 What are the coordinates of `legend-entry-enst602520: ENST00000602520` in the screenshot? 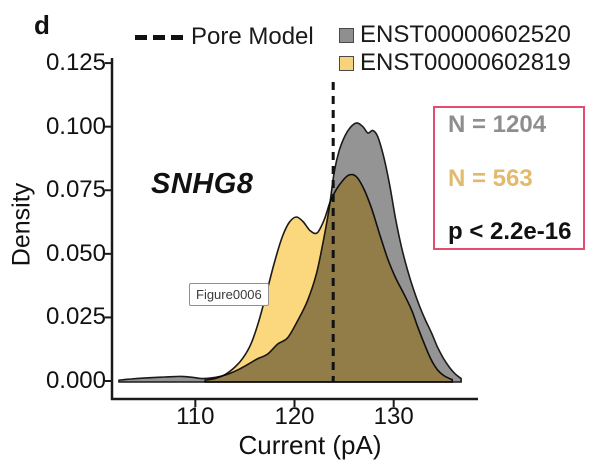 It's located at (455, 35).